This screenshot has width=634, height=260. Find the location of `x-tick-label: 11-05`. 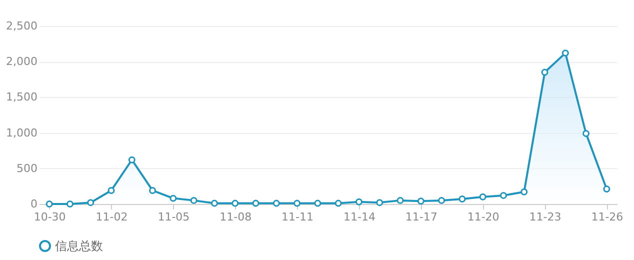

x-tick-label: 11-05 is located at coordinates (174, 217).